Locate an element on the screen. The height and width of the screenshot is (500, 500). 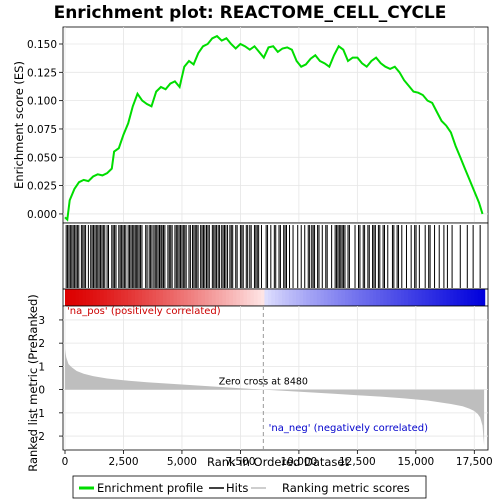
x-tick-label: 2,500 is located at coordinates (123, 462).